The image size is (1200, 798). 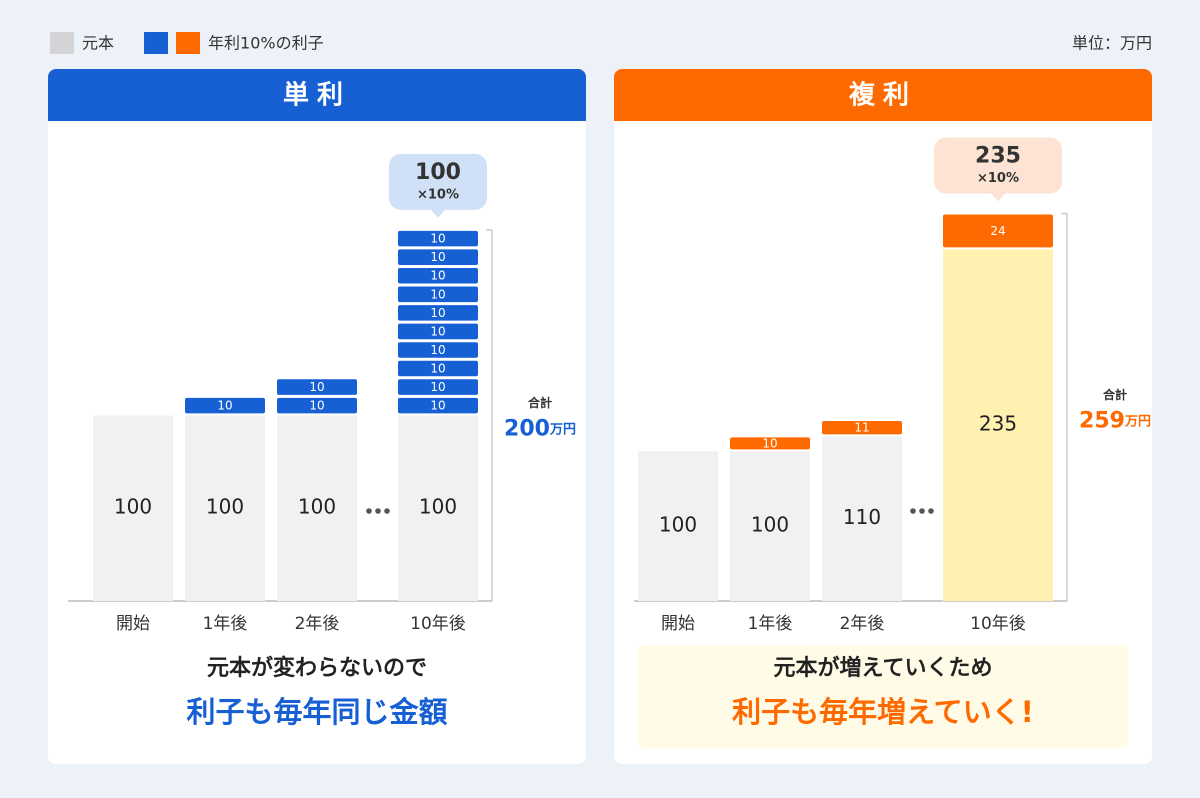 What do you see at coordinates (883, 668) in the screenshot?
I see `caption-line: 元本が増えていくため` at bounding box center [883, 668].